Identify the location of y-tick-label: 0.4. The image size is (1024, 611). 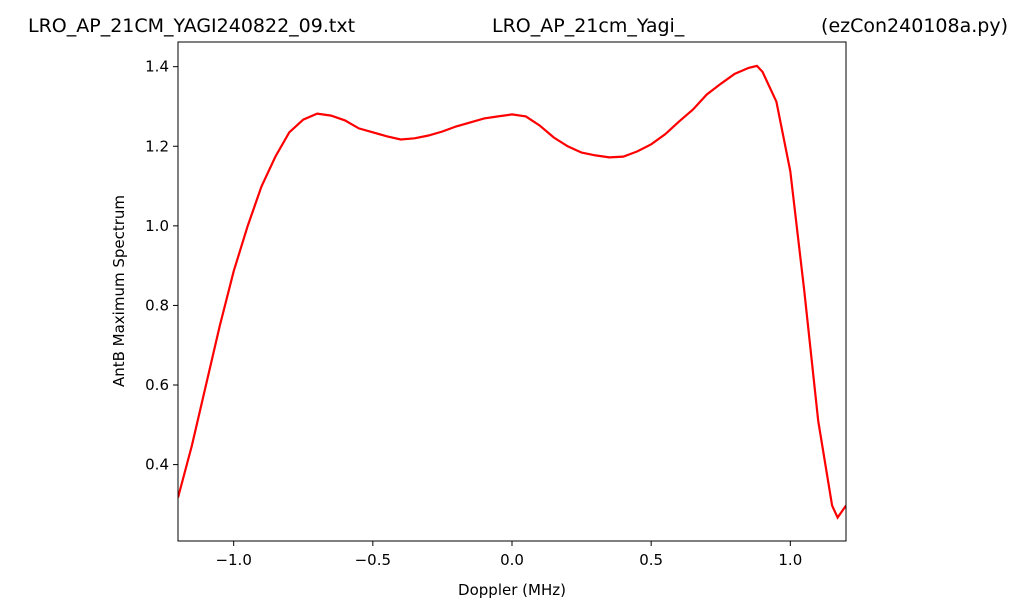
(157, 465).